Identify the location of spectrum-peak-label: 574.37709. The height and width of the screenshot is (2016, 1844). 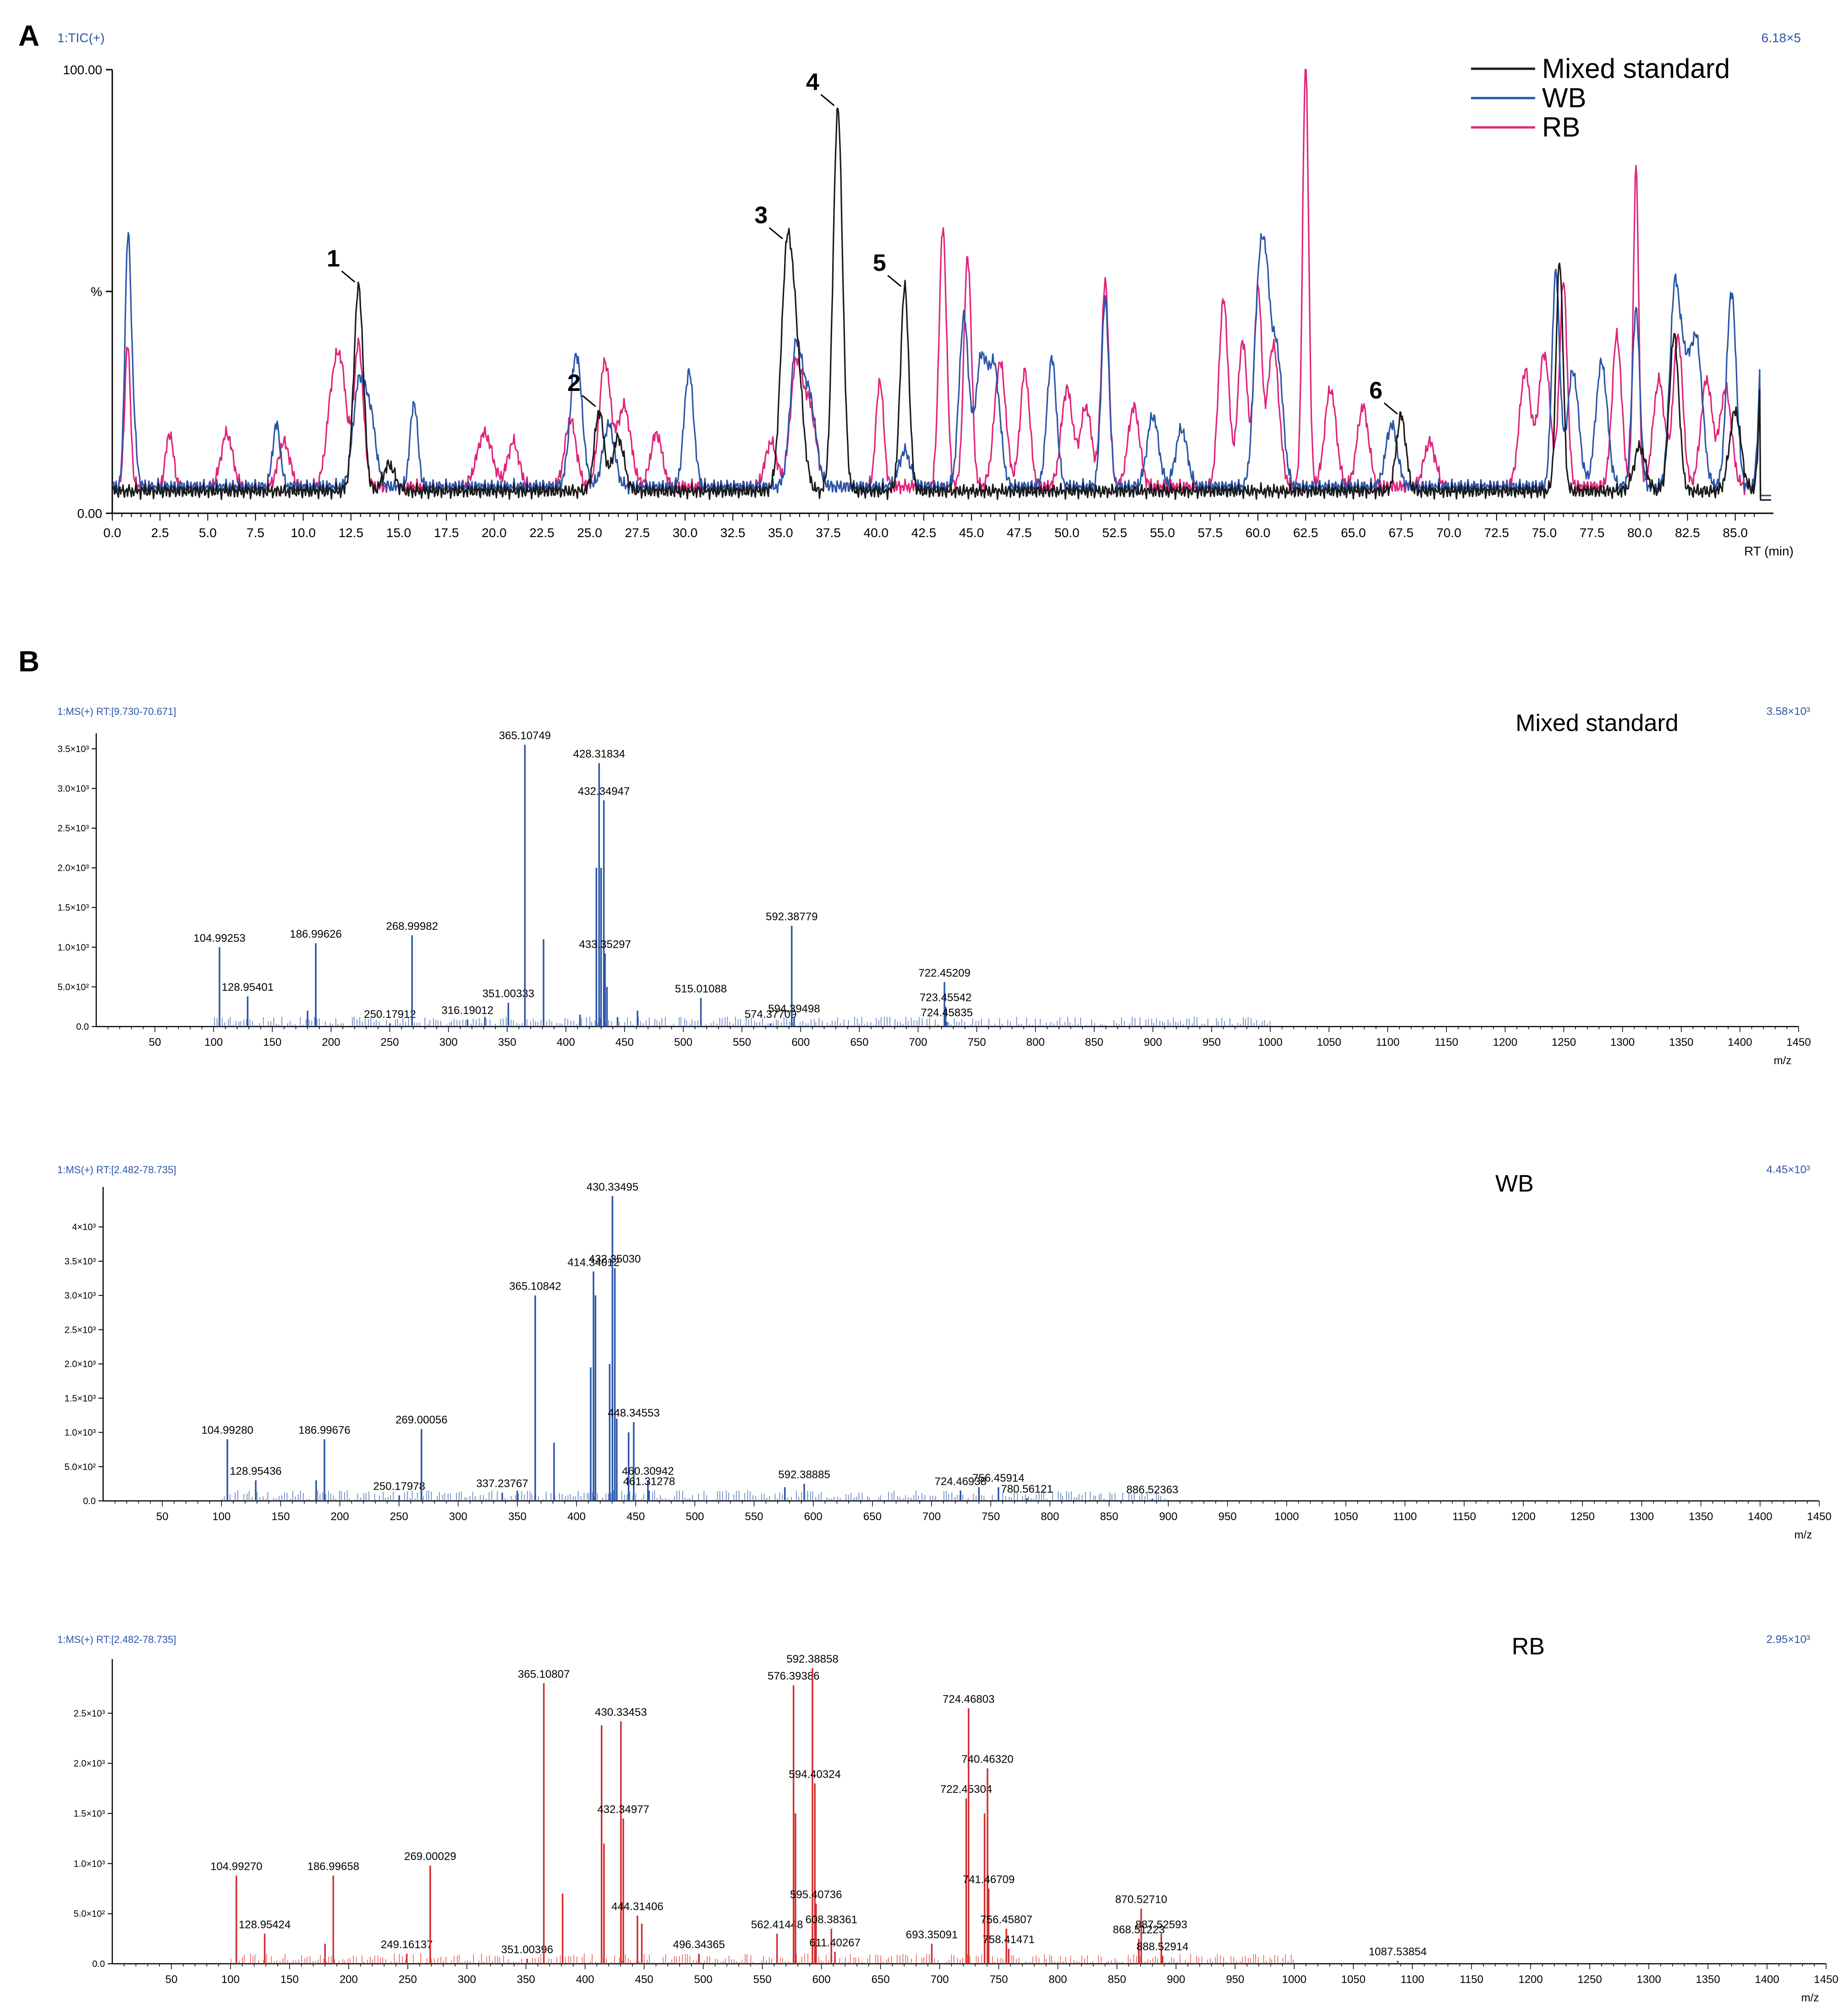
(770, 1014).